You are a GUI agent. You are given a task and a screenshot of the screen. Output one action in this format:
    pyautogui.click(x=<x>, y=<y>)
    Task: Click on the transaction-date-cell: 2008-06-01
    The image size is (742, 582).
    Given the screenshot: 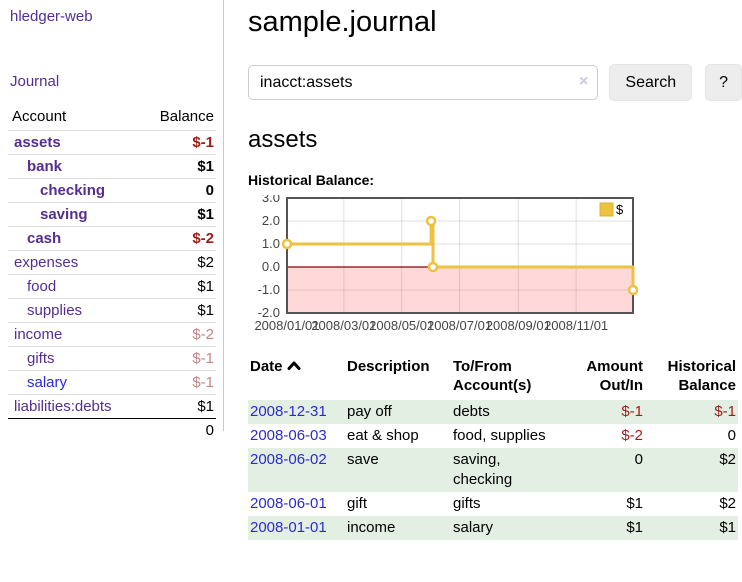 What is the action you would take?
    pyautogui.click(x=296, y=504)
    